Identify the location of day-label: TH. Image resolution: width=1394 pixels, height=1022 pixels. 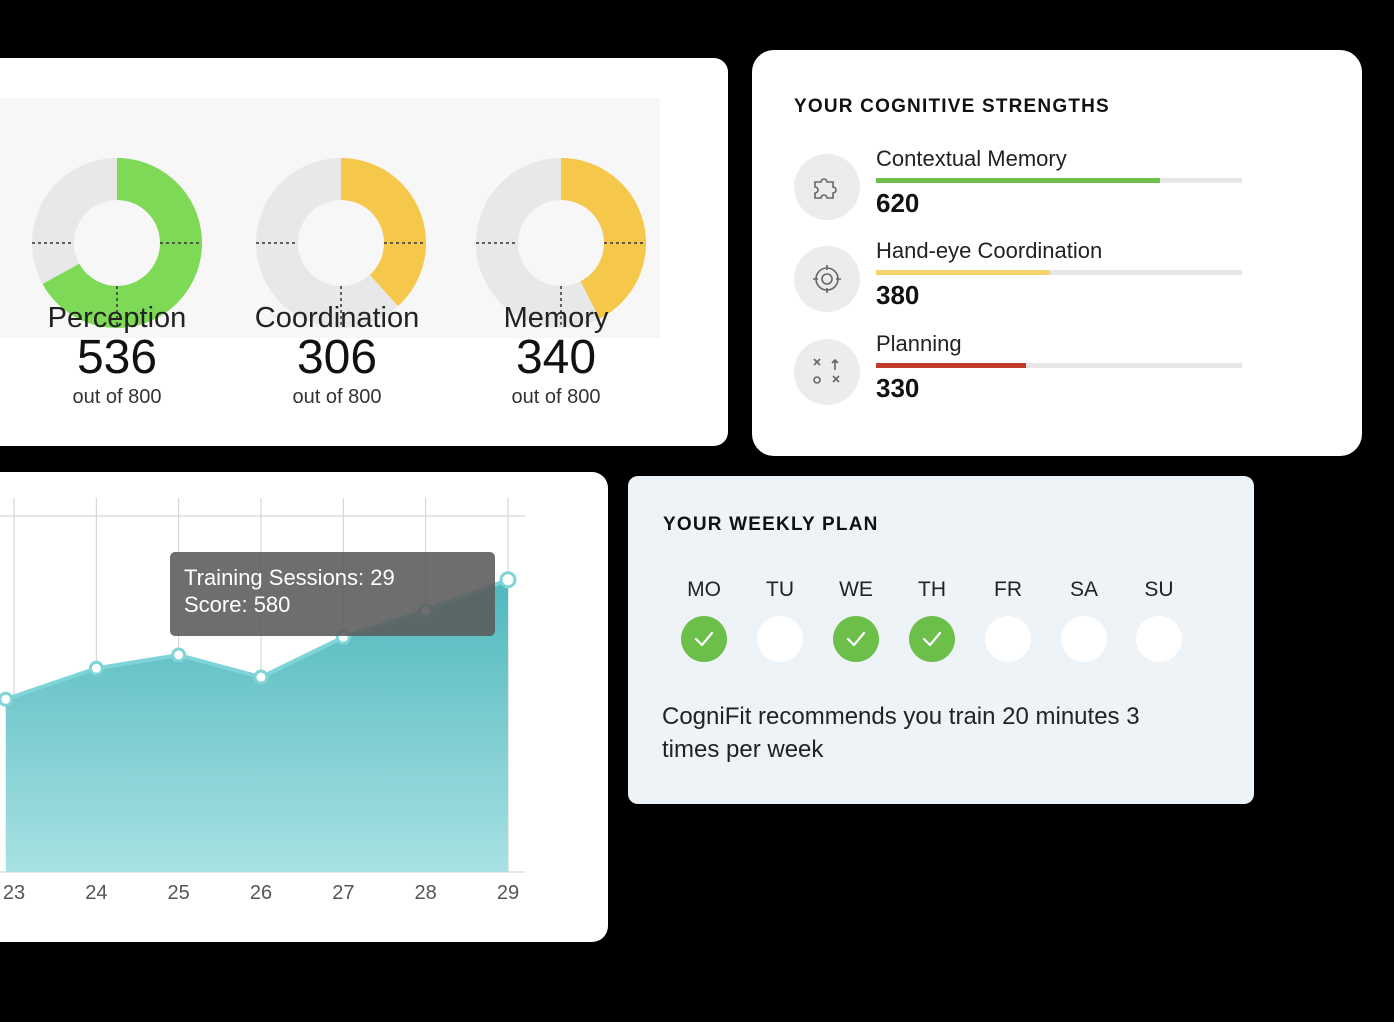
(932, 589).